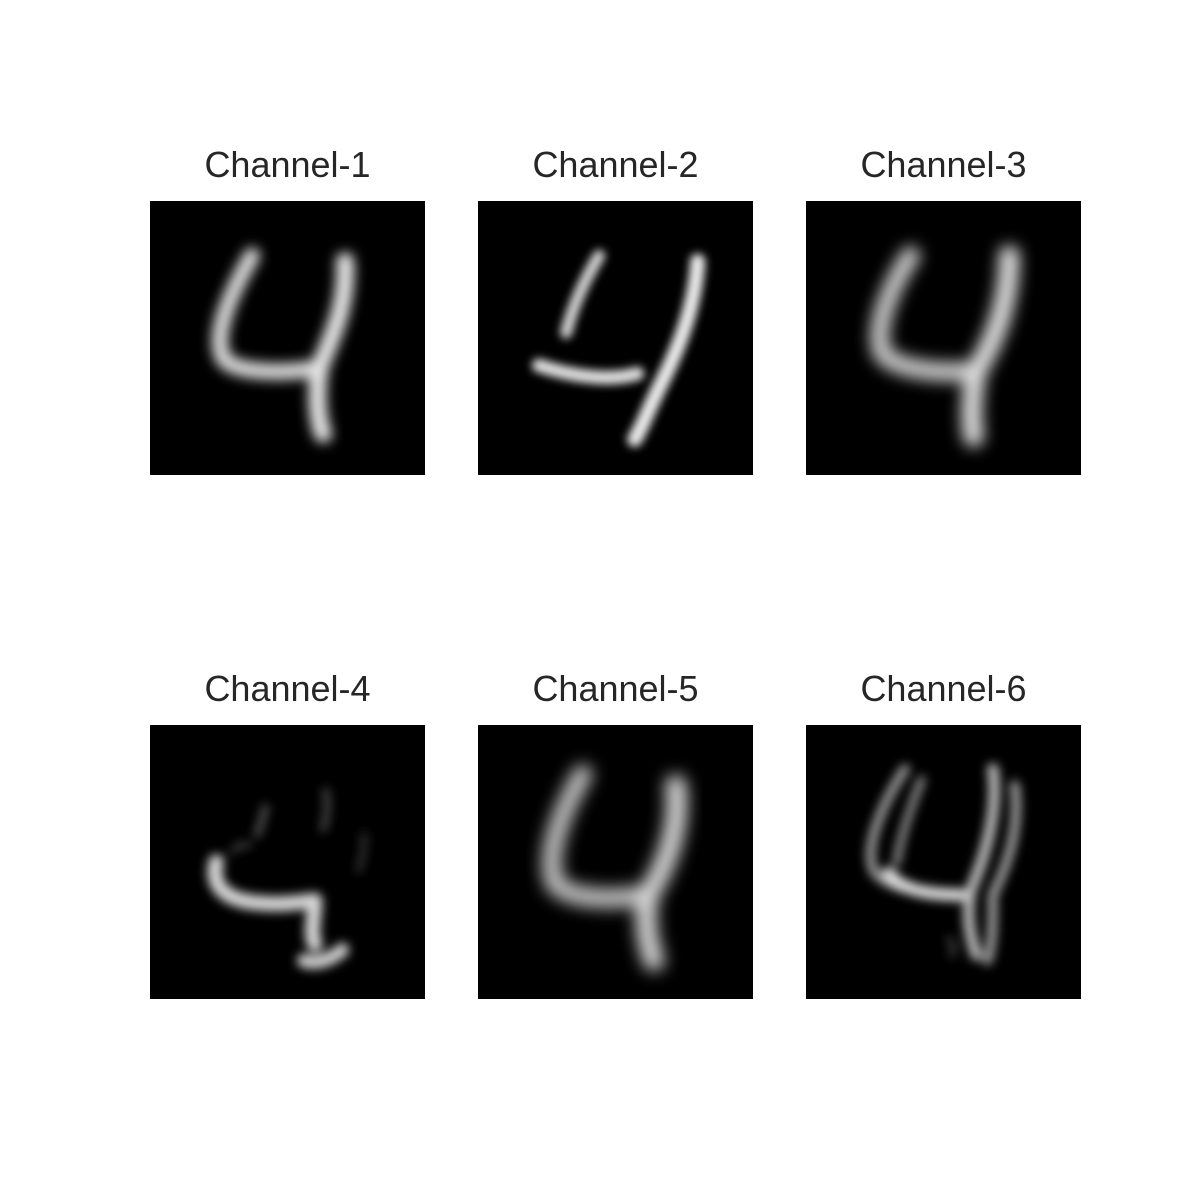  Describe the element at coordinates (615, 338) in the screenshot. I see `channel-2-image` at that location.